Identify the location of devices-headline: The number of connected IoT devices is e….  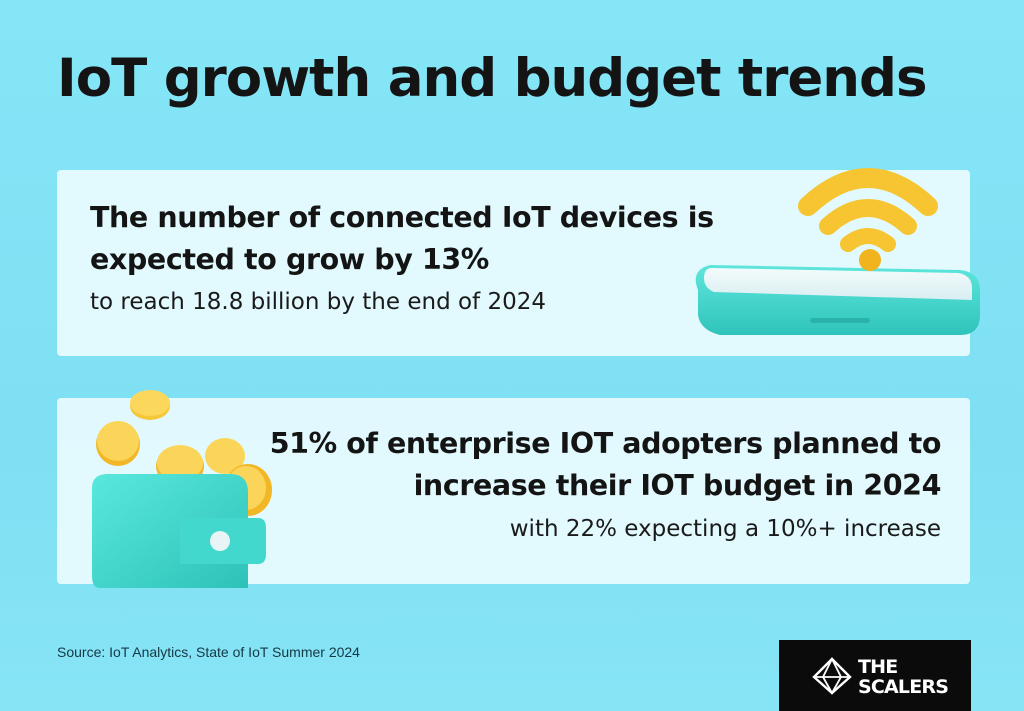
(402, 238).